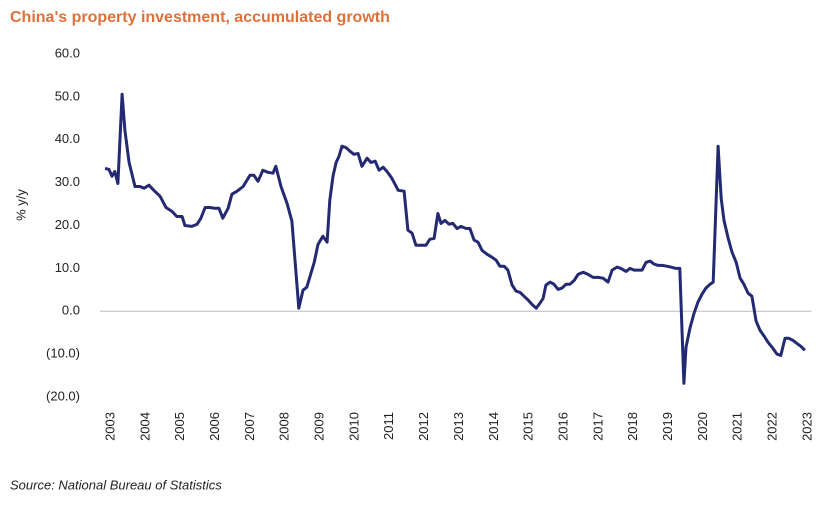 This screenshot has height=513, width=830. I want to click on x-tick-label: 2003, so click(109, 426).